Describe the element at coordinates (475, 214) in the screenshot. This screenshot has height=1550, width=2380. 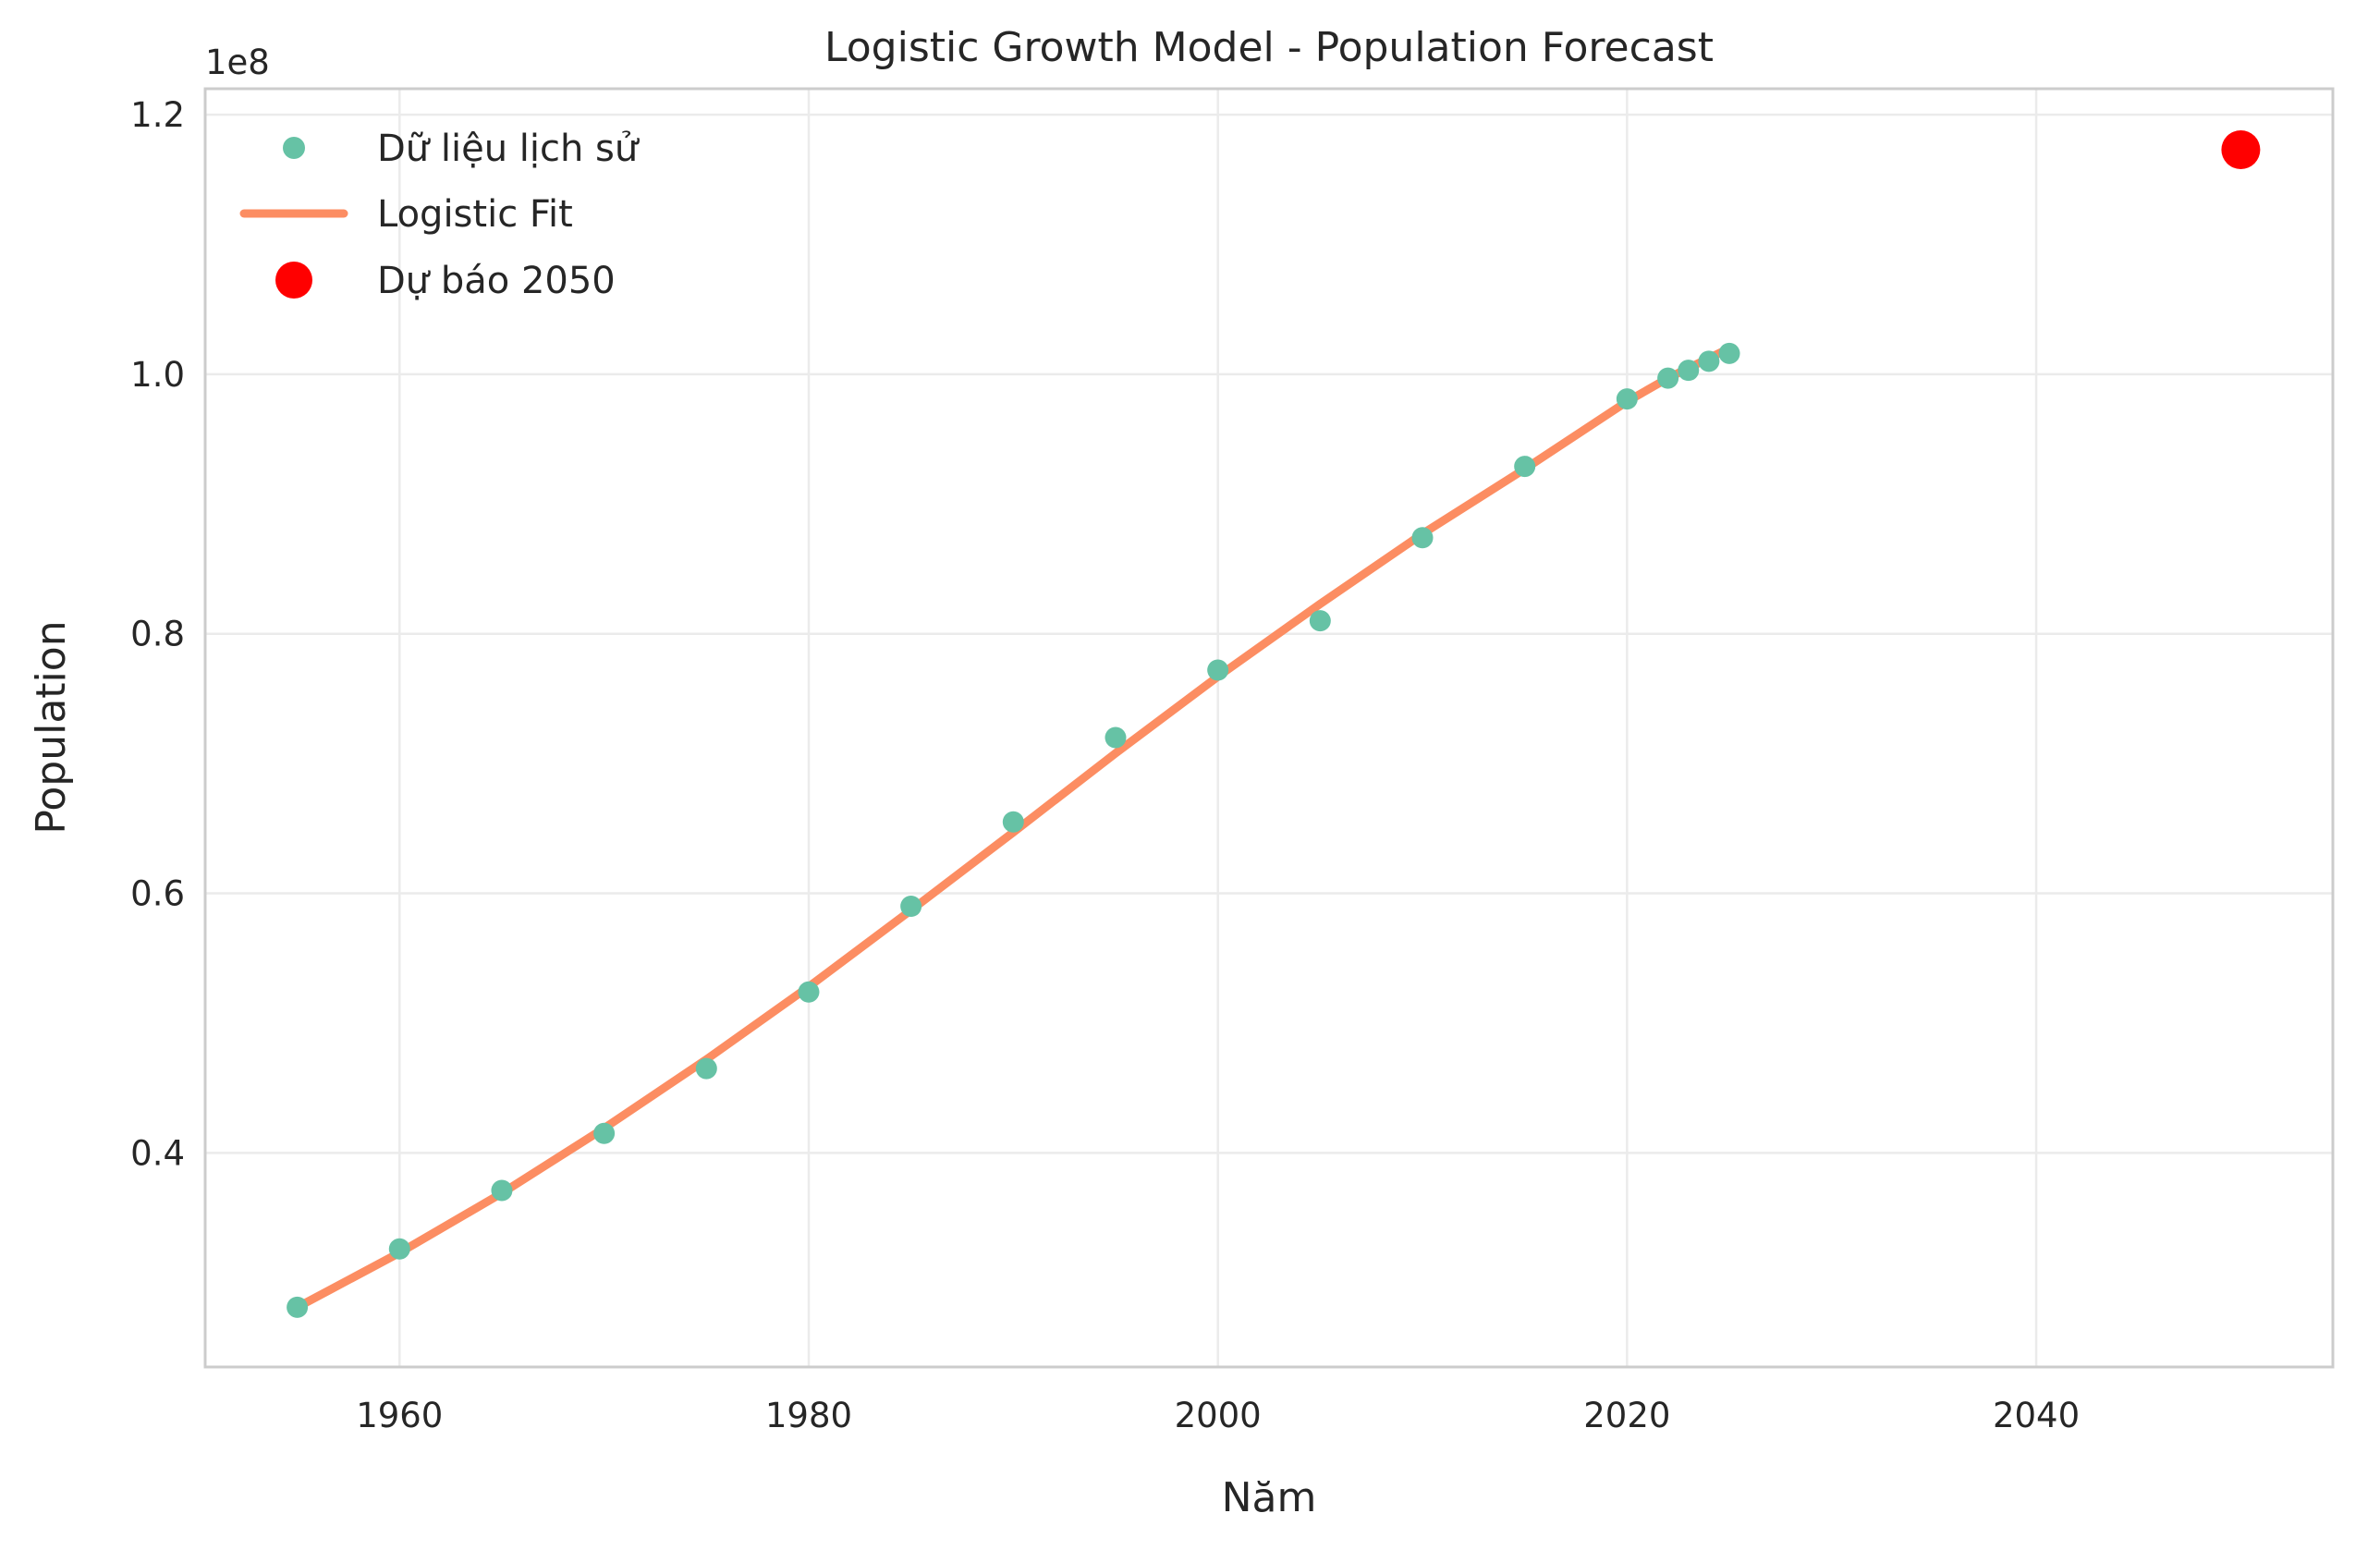
I see `legend-label-logistic-fit: Logistic Fit` at that location.